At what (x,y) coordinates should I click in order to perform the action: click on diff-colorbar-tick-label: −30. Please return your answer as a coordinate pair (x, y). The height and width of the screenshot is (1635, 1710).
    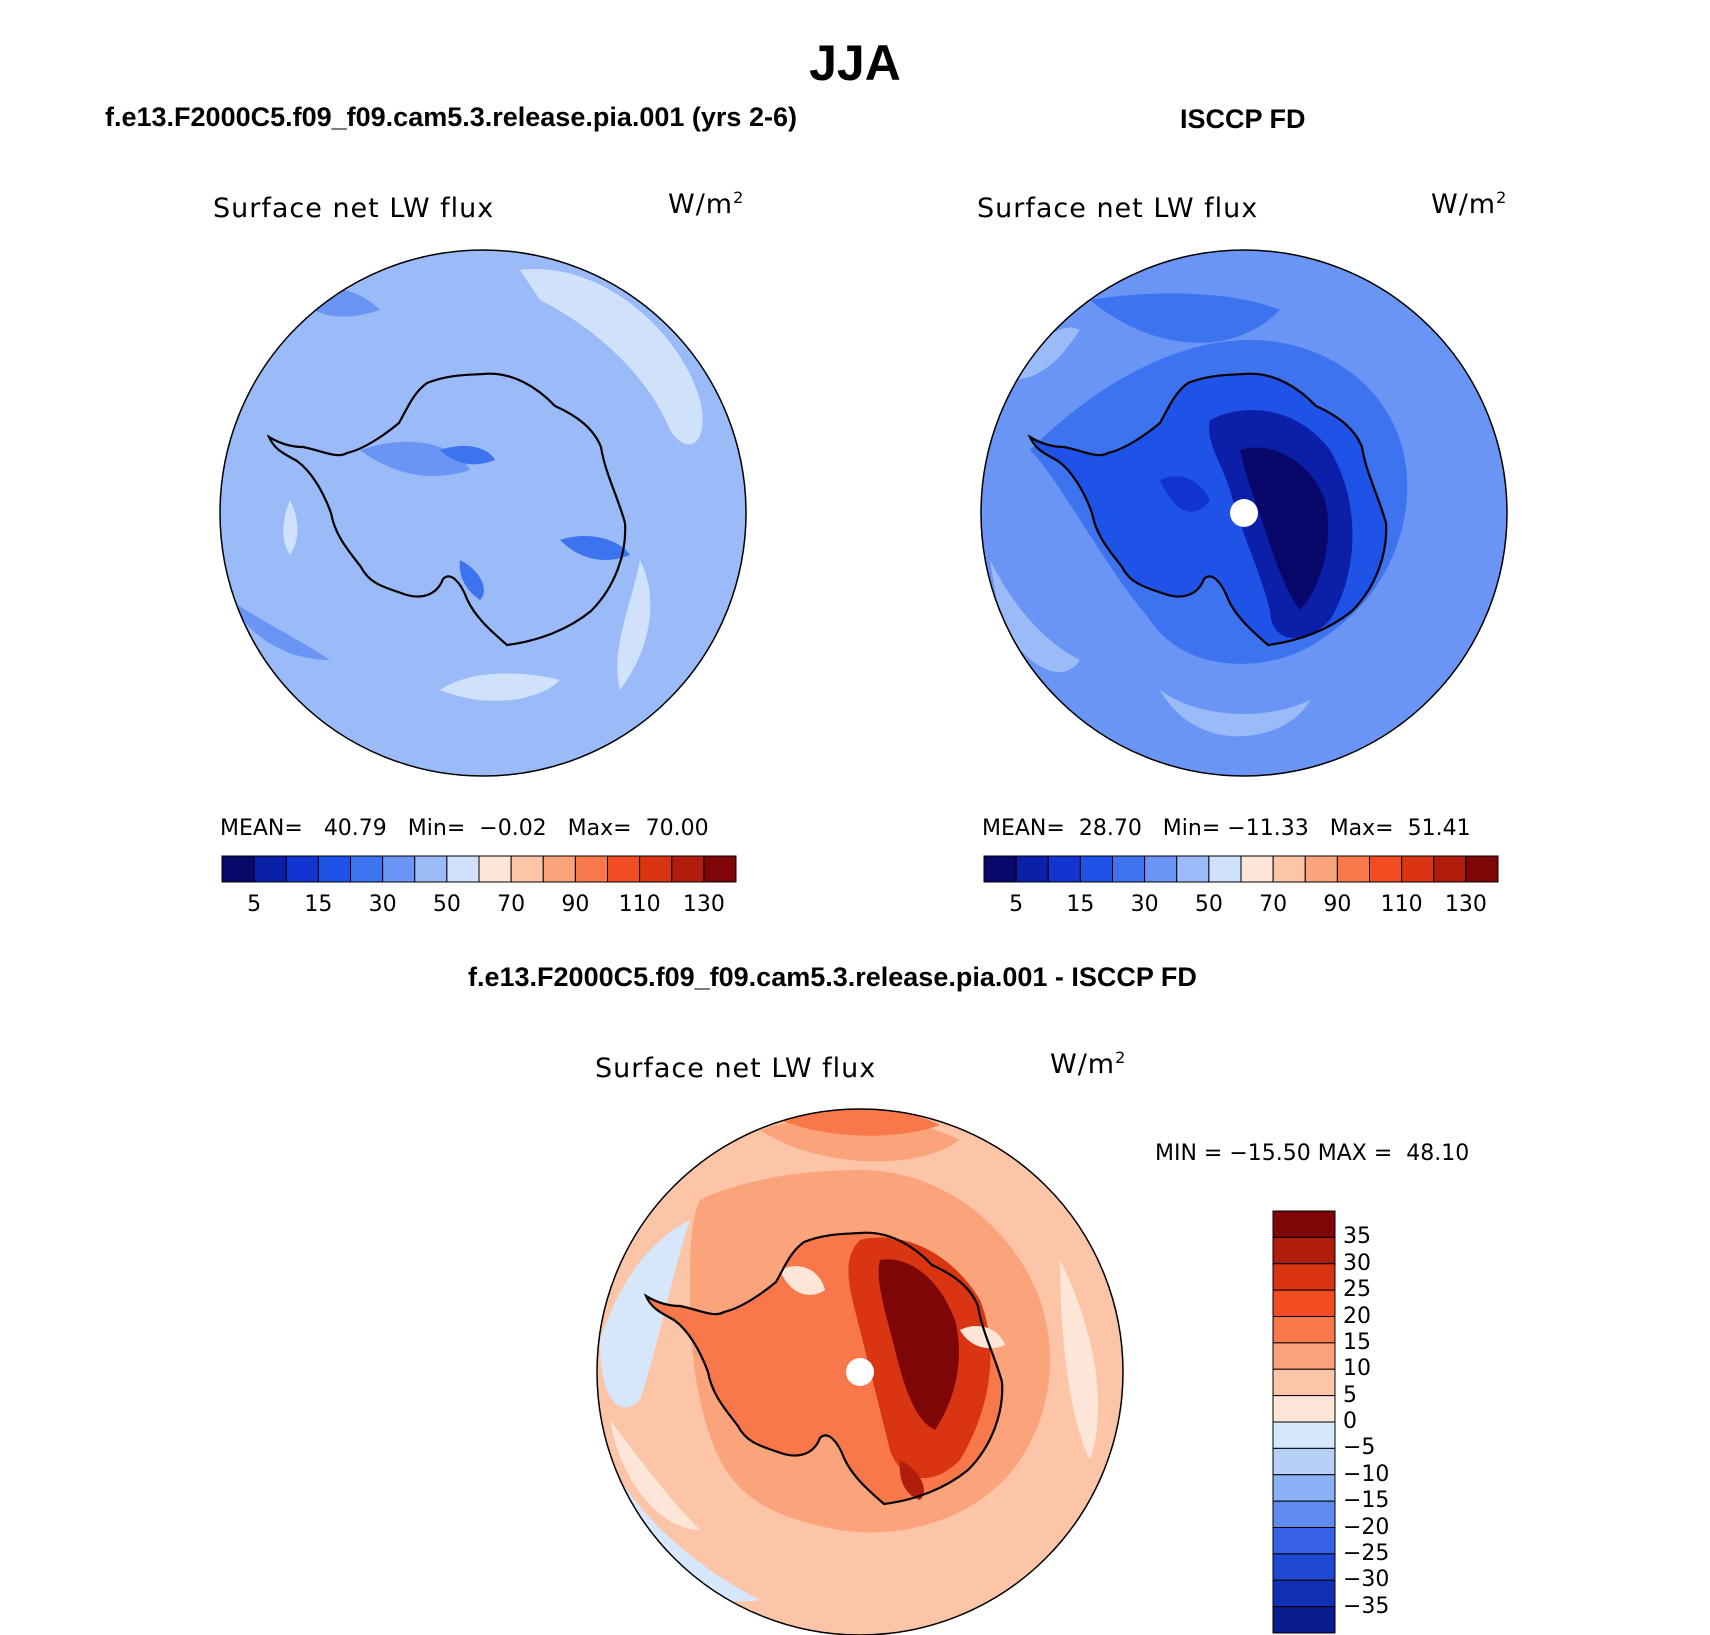
    Looking at the image, I should click on (1366, 1580).